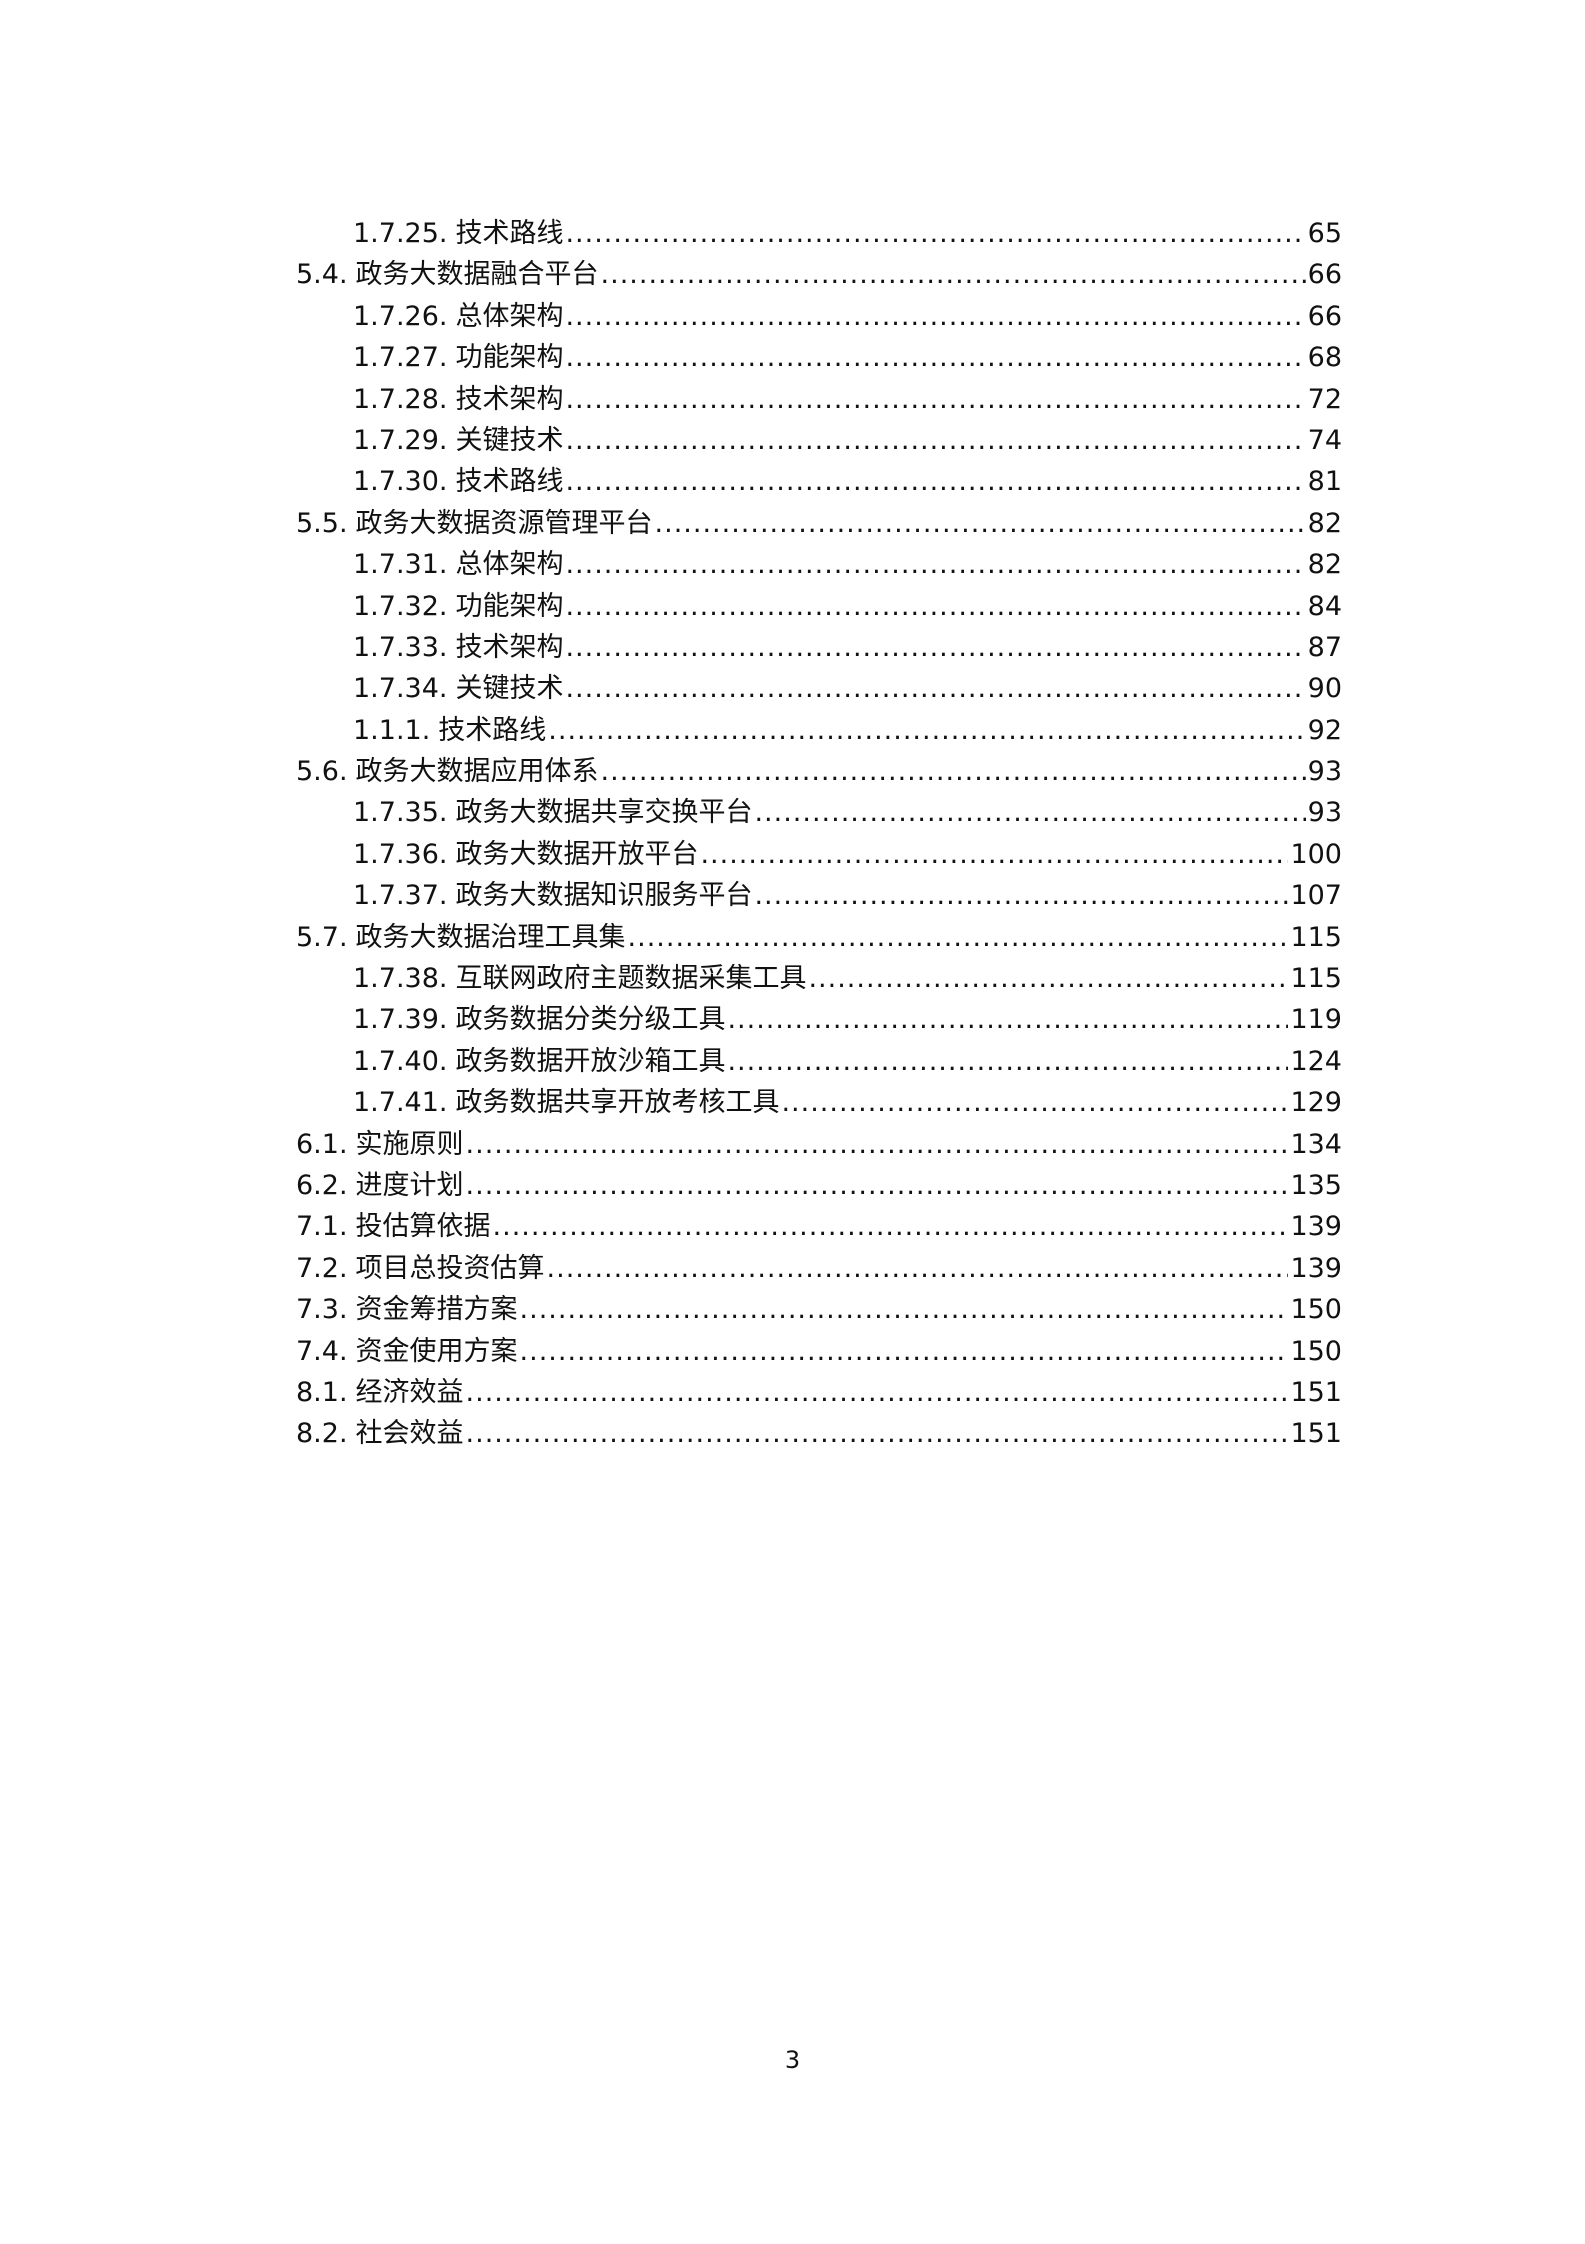  Describe the element at coordinates (504, 523) in the screenshot. I see `toc-entry-title: 政务大数据资源管理平台` at that location.